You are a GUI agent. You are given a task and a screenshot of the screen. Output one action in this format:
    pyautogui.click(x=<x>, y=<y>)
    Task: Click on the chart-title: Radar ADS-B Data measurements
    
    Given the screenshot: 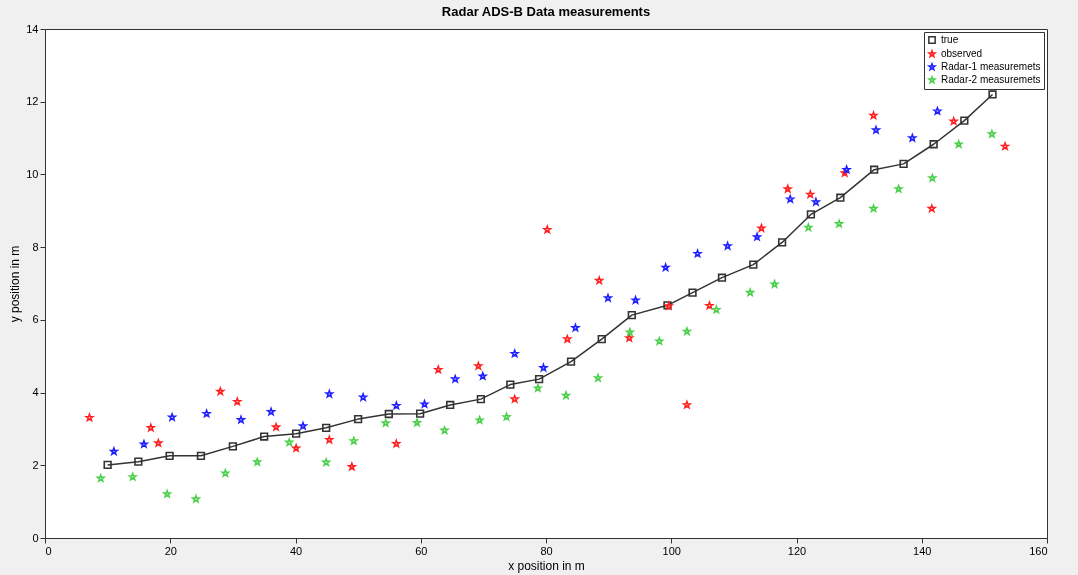 What is the action you would take?
    pyautogui.click(x=546, y=11)
    